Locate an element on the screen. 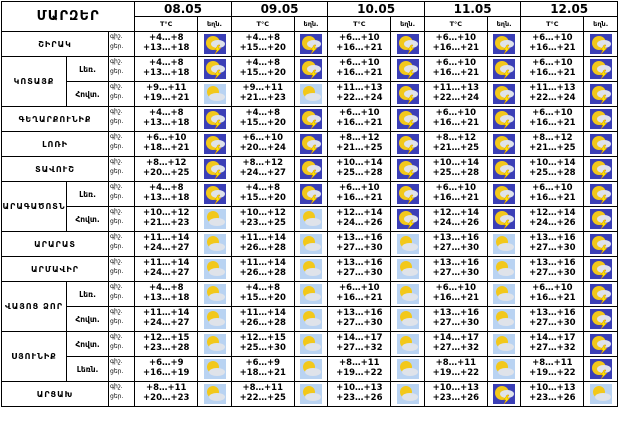 This screenshot has width=619, height=434. day-temp: +23…+25 is located at coordinates (262, 223).